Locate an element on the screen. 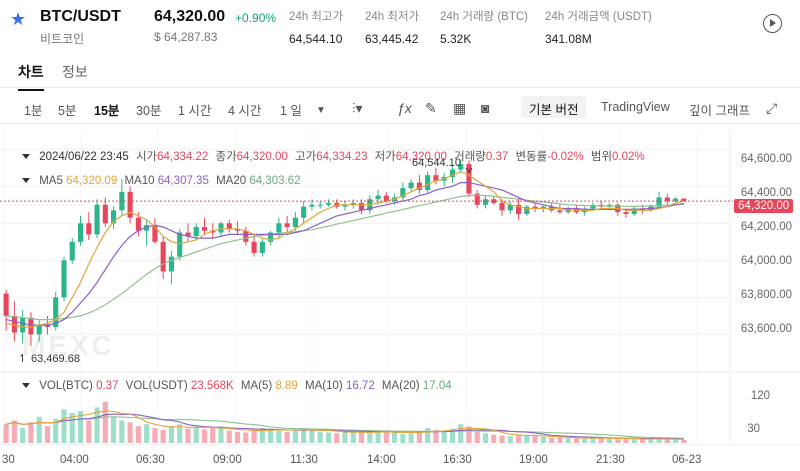 The image size is (800, 471). time-tick: 11:30 is located at coordinates (304, 460).